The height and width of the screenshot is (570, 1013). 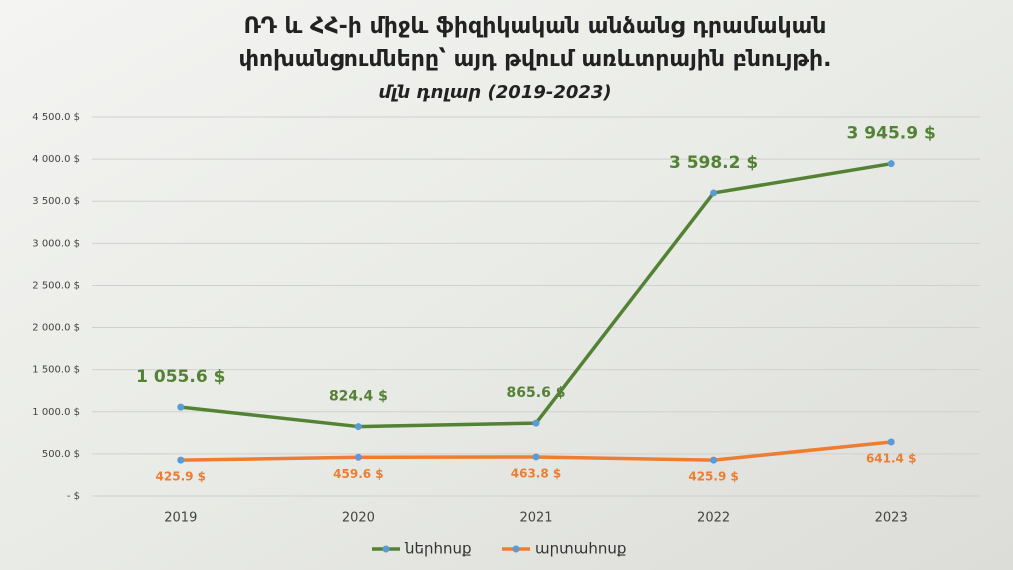 What do you see at coordinates (56, 328) in the screenshot?
I see `y-tick-label: 2 000.0 $` at bounding box center [56, 328].